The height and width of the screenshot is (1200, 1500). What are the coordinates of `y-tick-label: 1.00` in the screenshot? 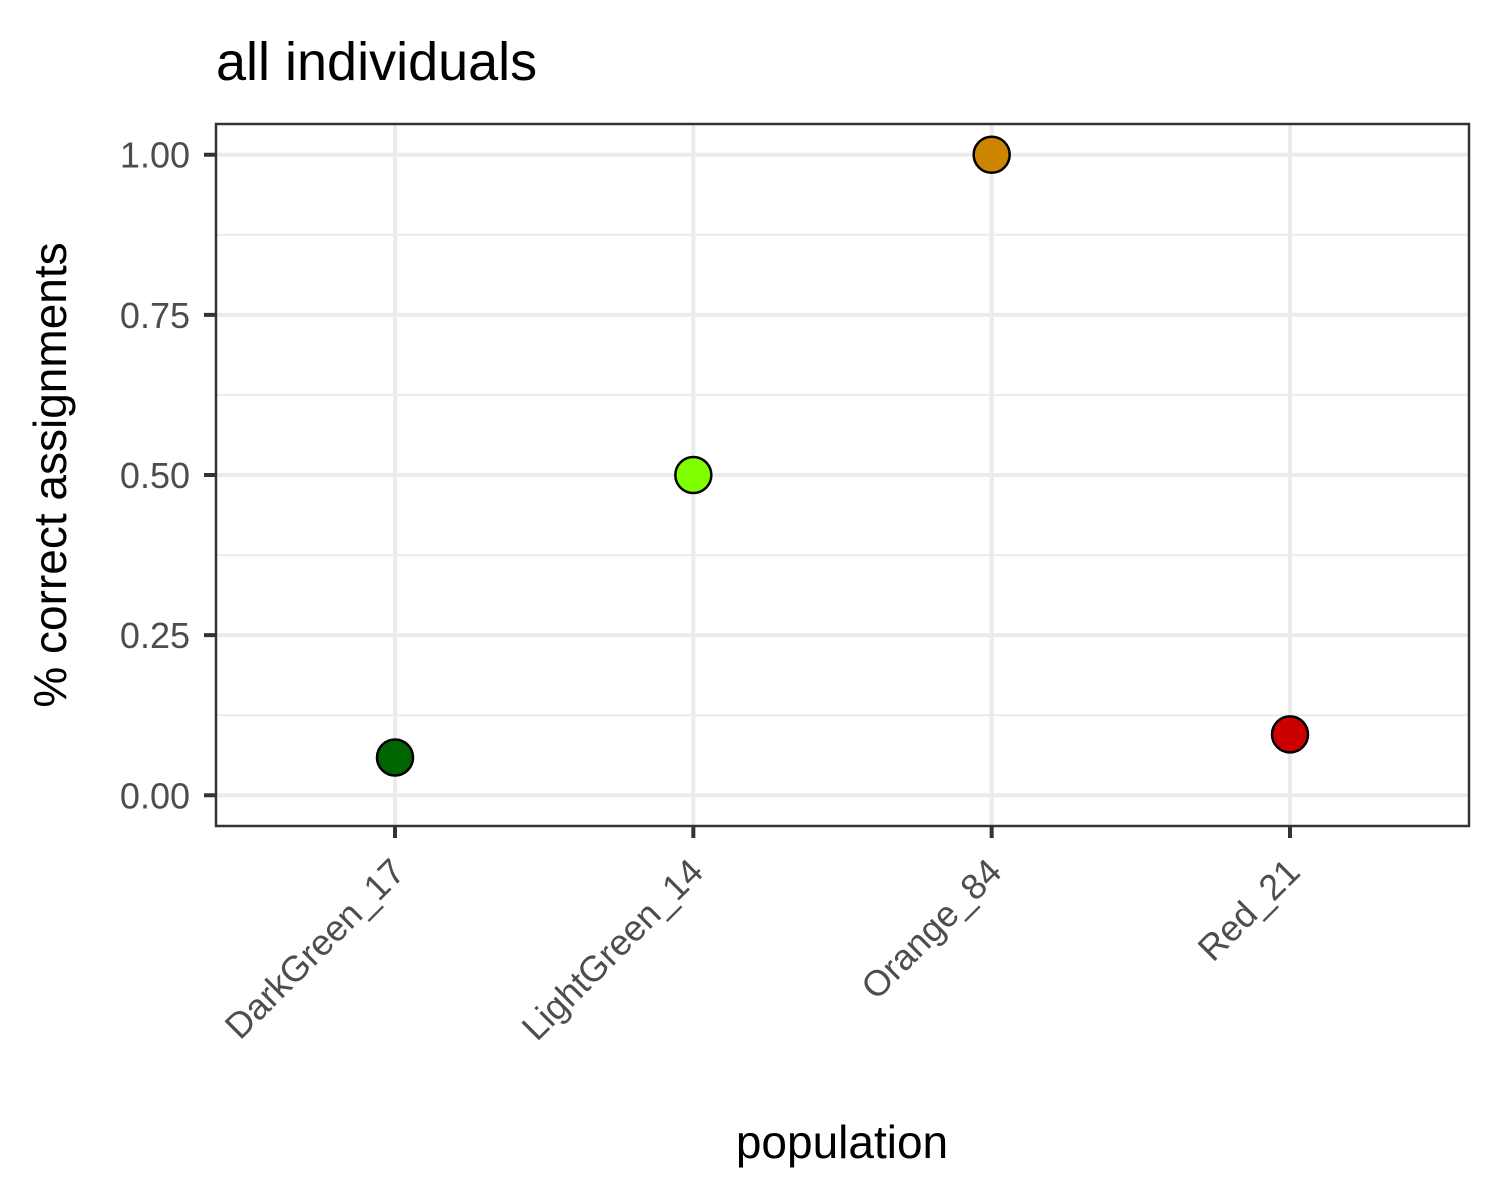 It's located at (155, 155).